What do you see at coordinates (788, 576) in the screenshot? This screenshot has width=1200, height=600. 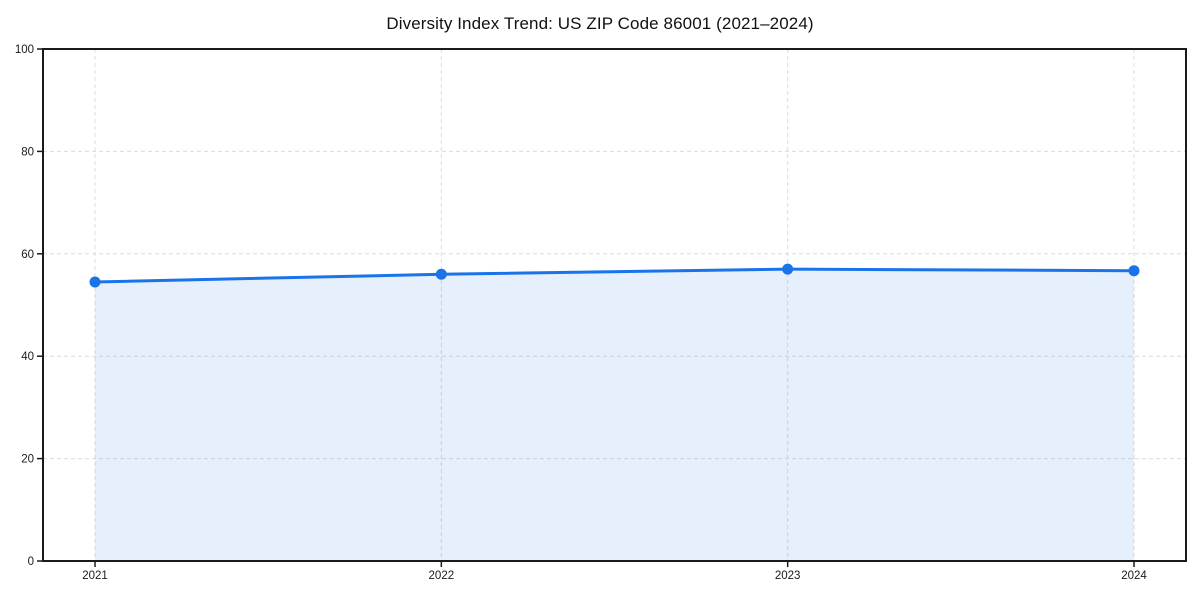 I see `x-axis-tick-label: 2023` at bounding box center [788, 576].